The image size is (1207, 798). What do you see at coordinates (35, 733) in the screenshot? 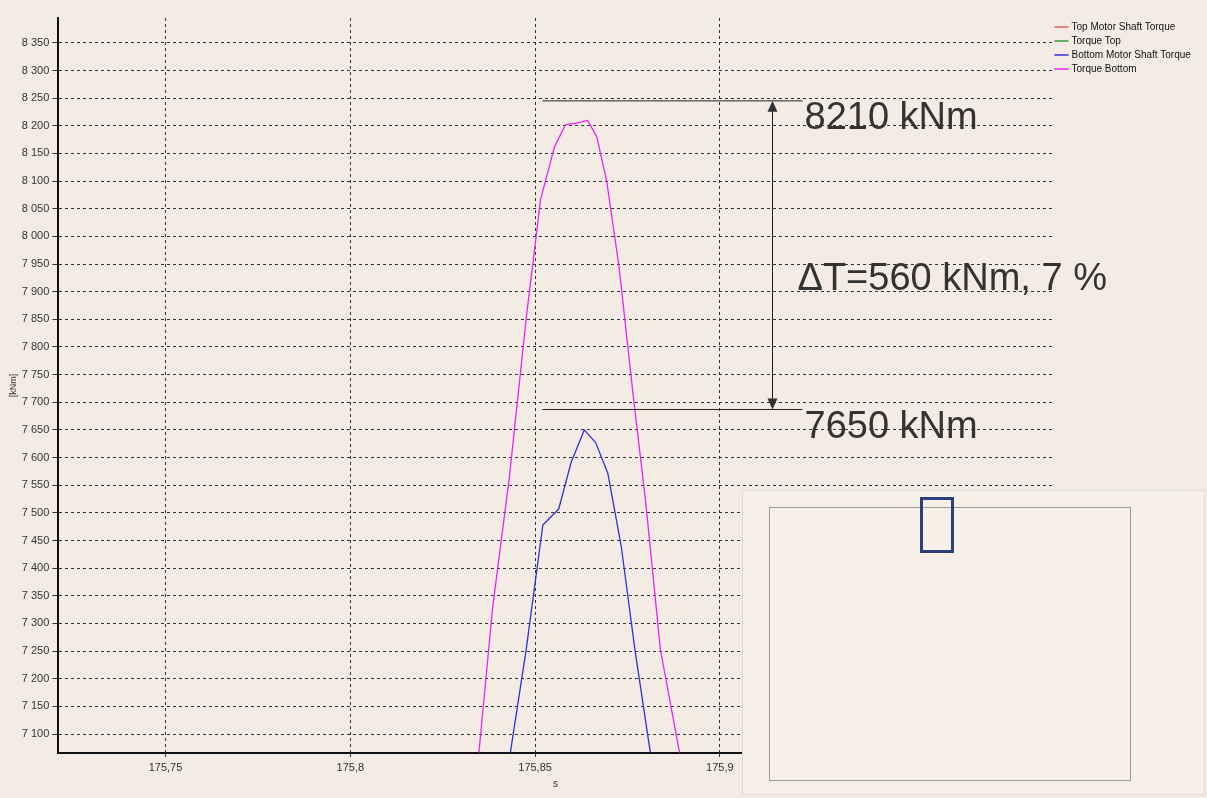
I see `y-tick-label: 7 100` at bounding box center [35, 733].